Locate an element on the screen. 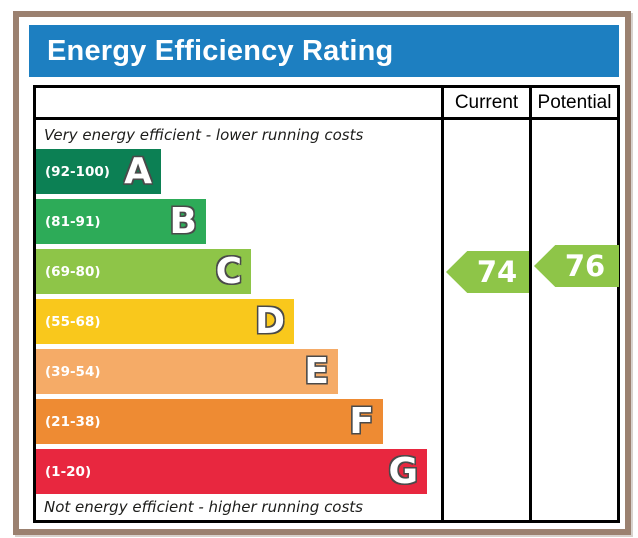 The image size is (638, 538). band-b-letter: B is located at coordinates (183, 221).